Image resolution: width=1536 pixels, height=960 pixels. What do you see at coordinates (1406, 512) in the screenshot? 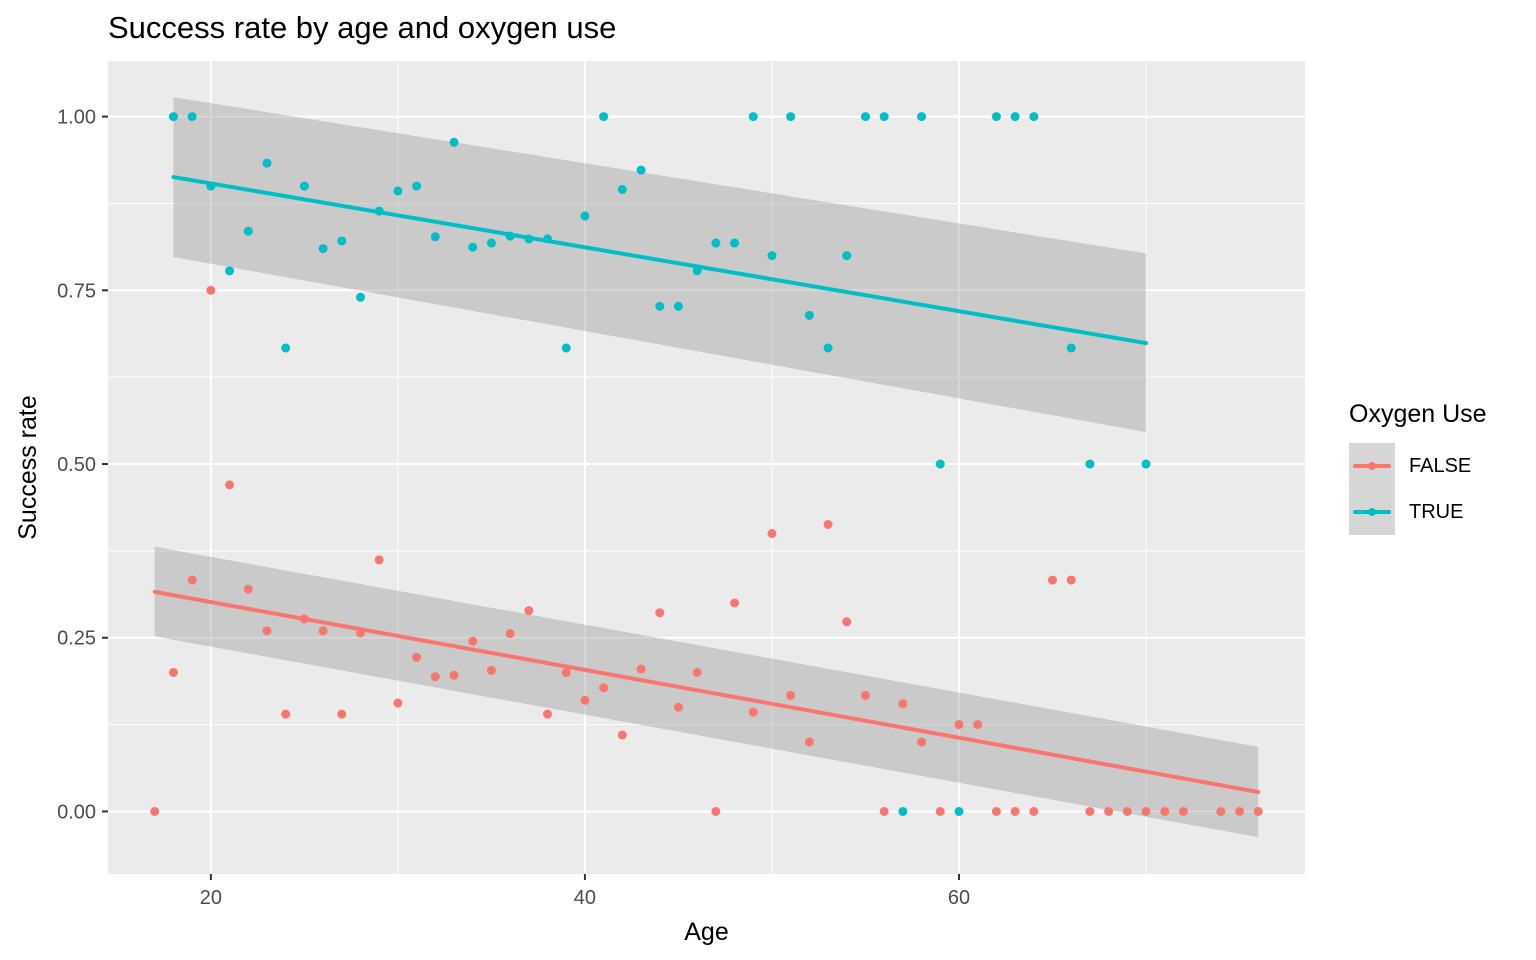
I see `legend-item-true: TRUE` at bounding box center [1406, 512].